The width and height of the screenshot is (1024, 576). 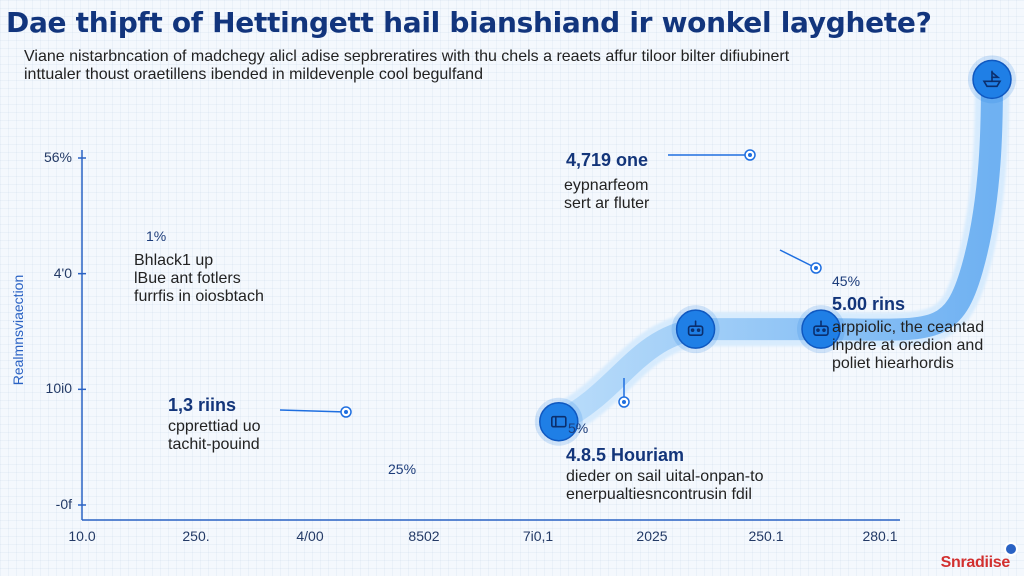 I want to click on annotation-right-line: arppiolic, the ceantad, so click(x=908, y=327).